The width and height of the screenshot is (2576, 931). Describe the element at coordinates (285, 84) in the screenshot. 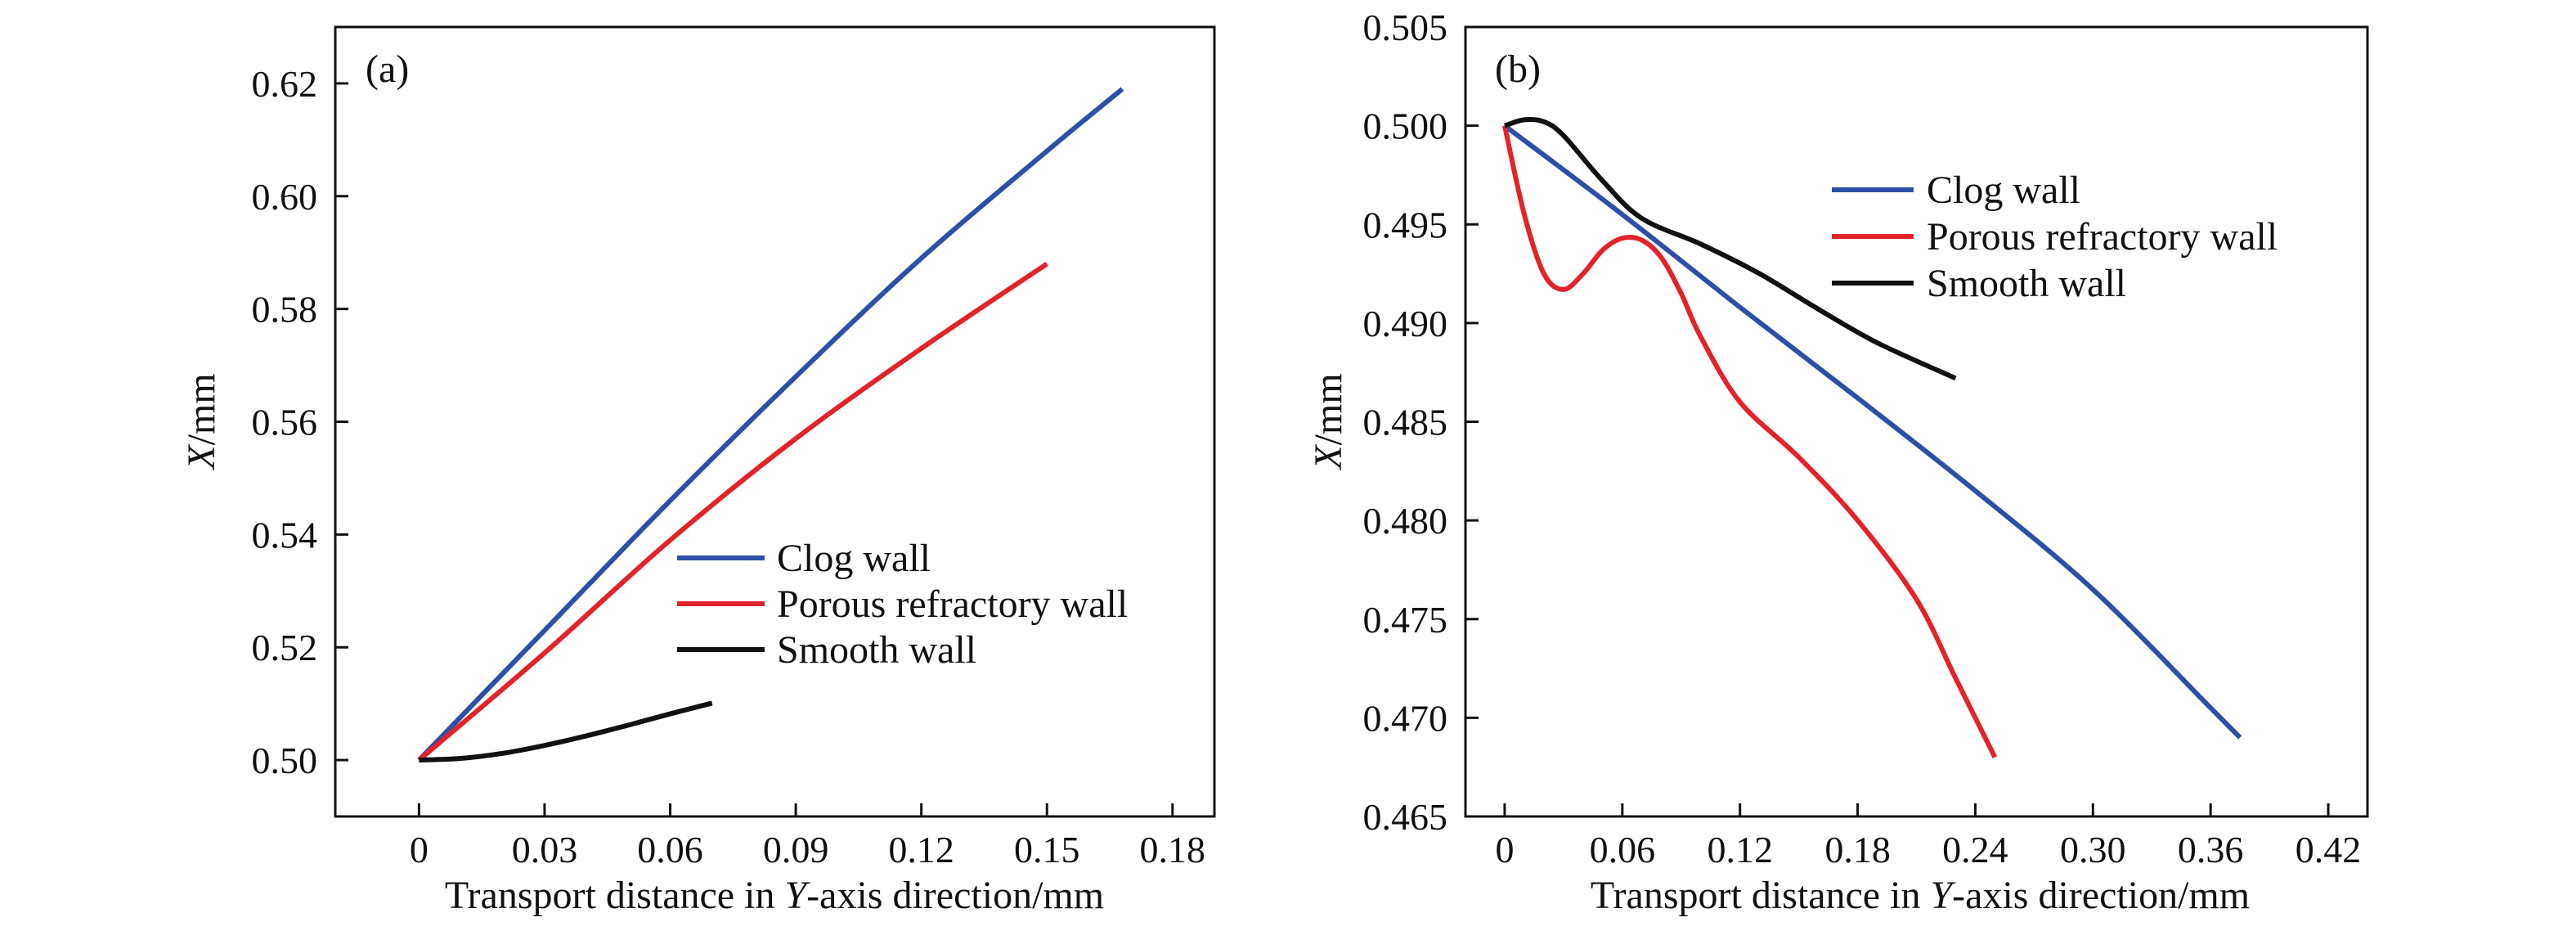

I see `y-tick-label: 0.62` at that location.